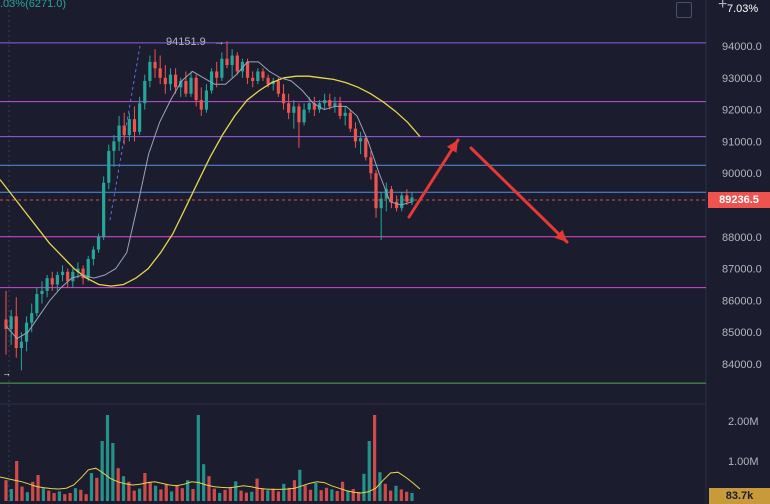 The image size is (770, 504). What do you see at coordinates (742, 174) in the screenshot?
I see `price-tick-label: 90000.0` at bounding box center [742, 174].